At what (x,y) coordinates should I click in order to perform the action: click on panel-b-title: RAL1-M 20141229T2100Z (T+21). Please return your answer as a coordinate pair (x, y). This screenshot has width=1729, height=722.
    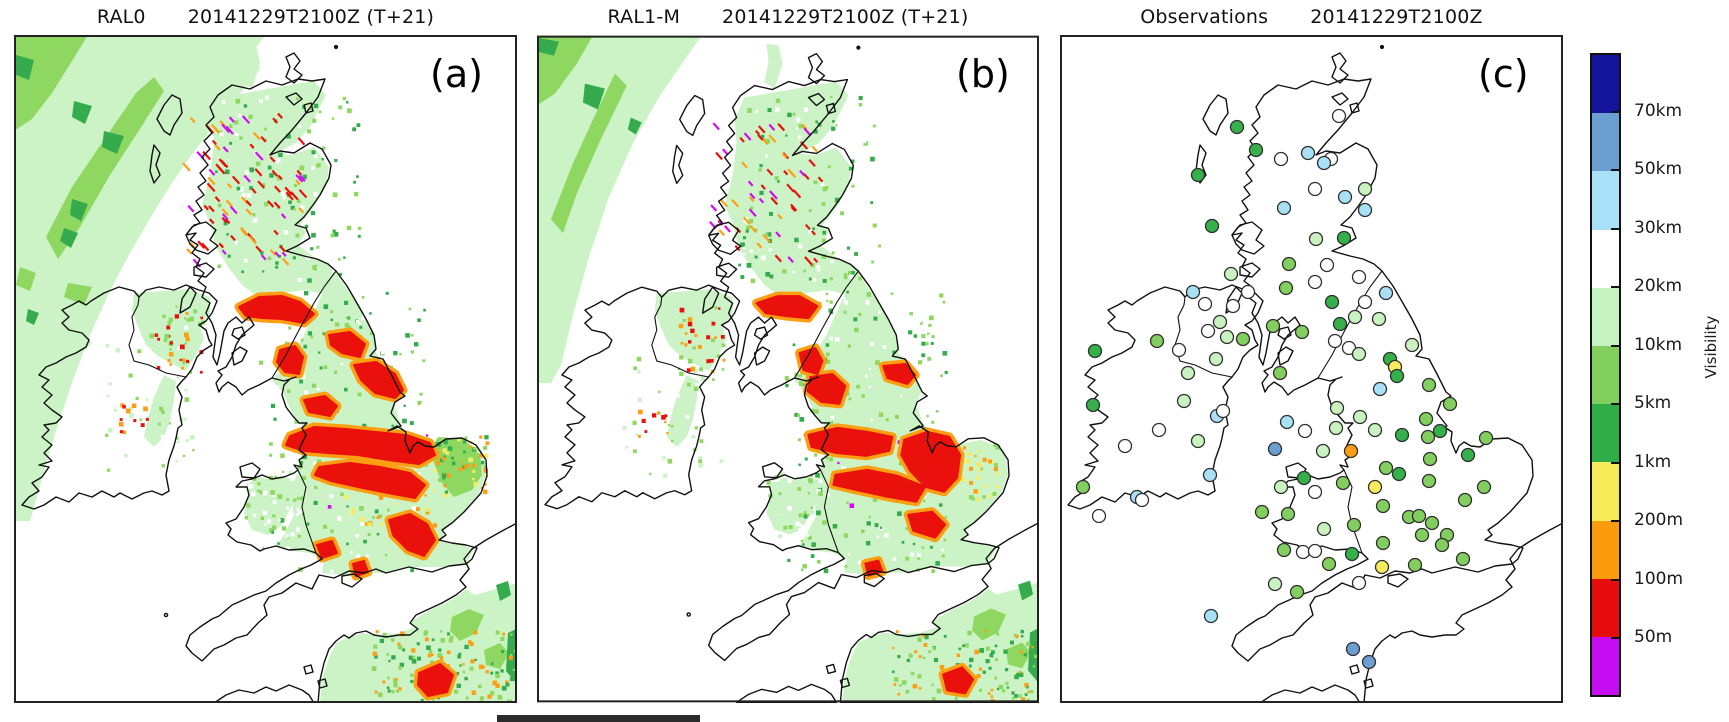
    Looking at the image, I should click on (788, 17).